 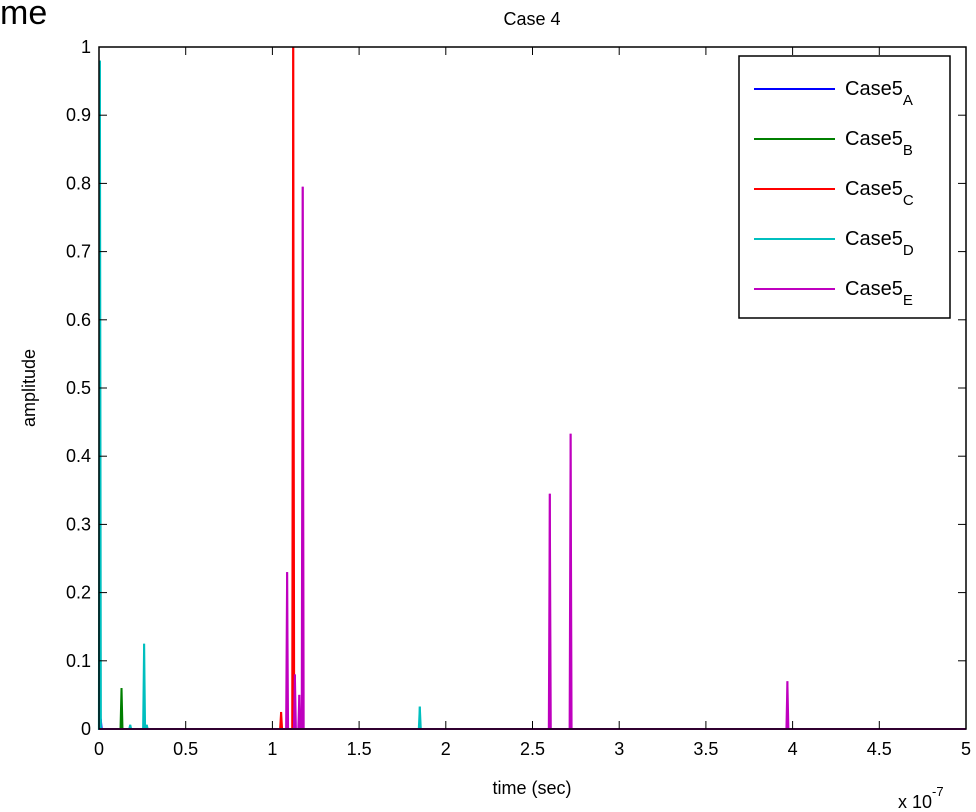 I want to click on x-axis-multiplier-base: x 10, so click(x=915, y=802).